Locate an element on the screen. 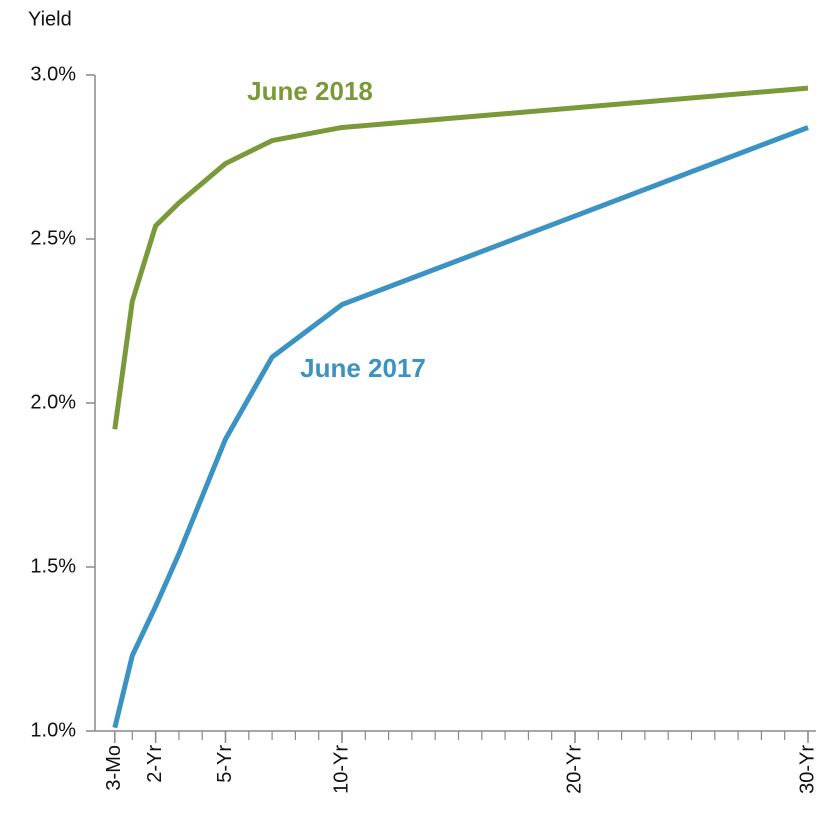  x-tick-label: 30-Yr is located at coordinates (807, 769).